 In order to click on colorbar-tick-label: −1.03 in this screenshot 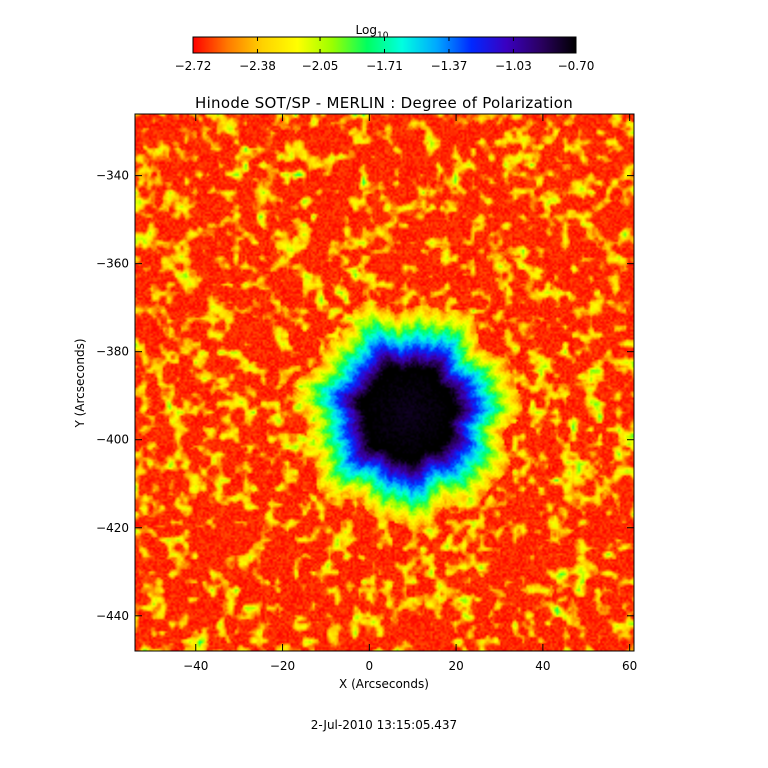, I will do `click(513, 66)`.